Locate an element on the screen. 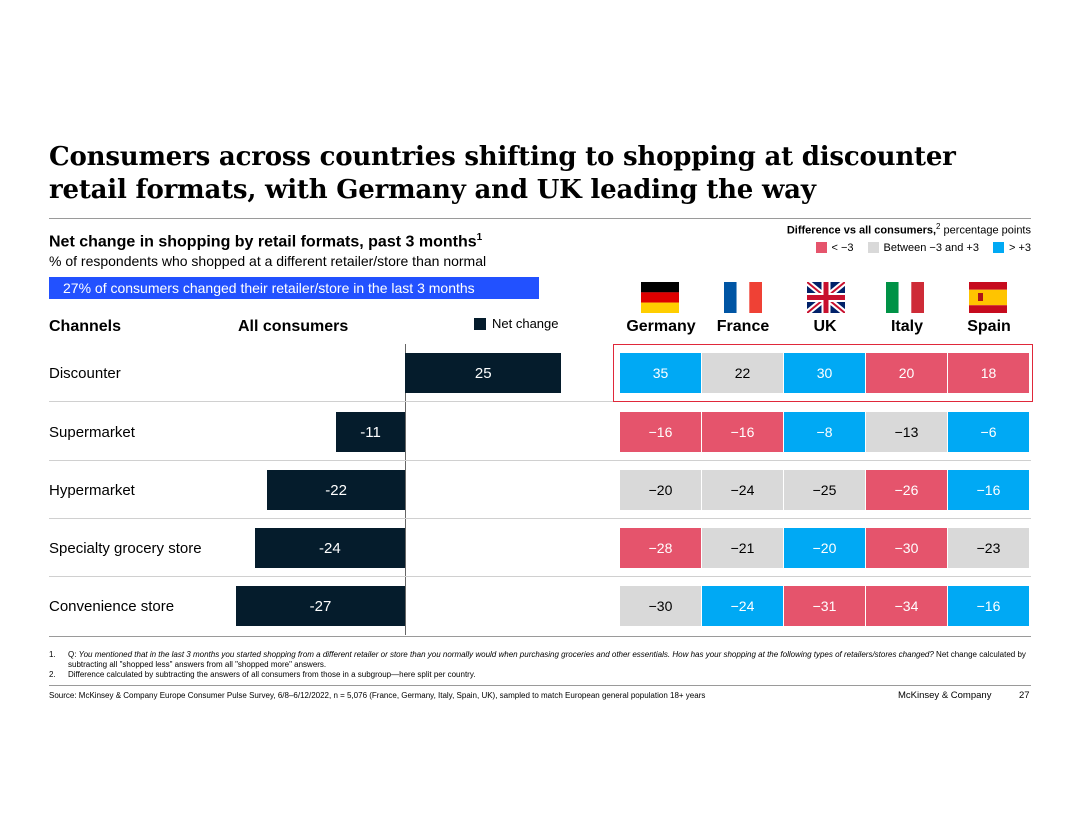 The image size is (1080, 835). country-cell-spain: −23 is located at coordinates (988, 548).